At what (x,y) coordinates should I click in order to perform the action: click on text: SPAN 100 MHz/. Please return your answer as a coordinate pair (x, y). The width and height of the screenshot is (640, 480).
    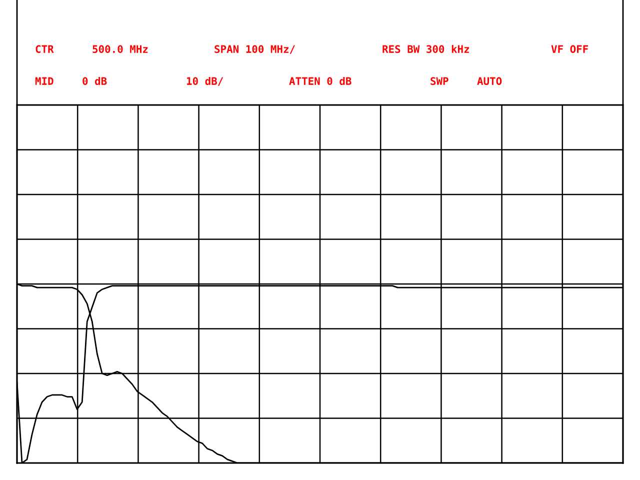
    Looking at the image, I should click on (254, 49).